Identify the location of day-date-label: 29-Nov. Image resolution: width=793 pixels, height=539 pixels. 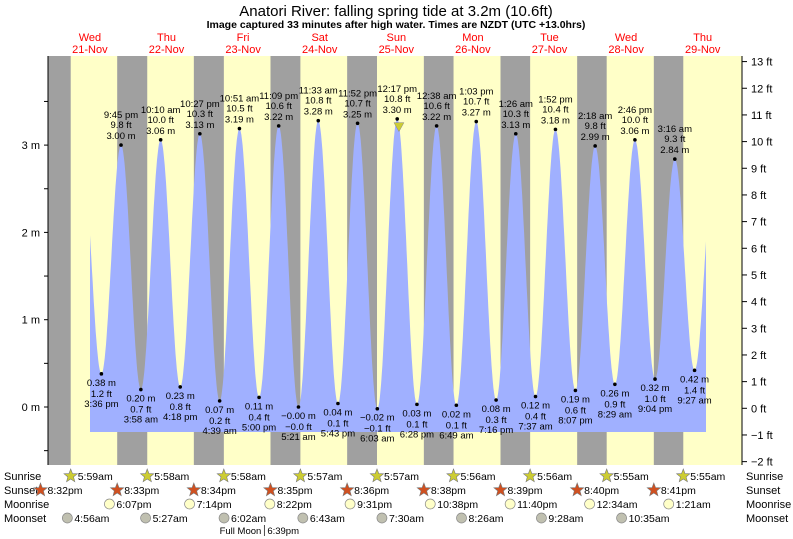
(703, 50).